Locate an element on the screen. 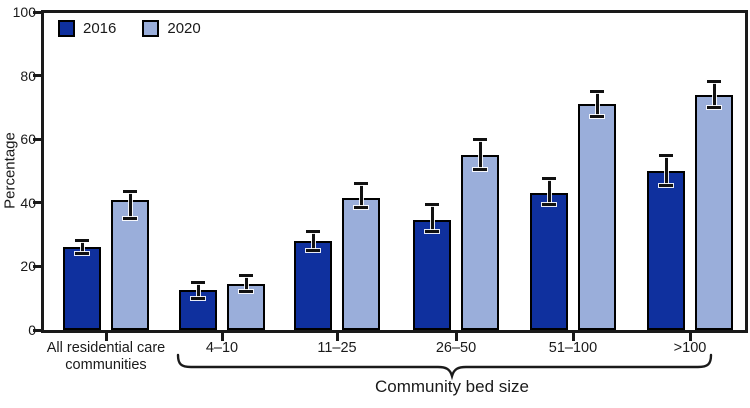 This screenshot has width=750, height=408. category-label-line: >100 is located at coordinates (690, 348).